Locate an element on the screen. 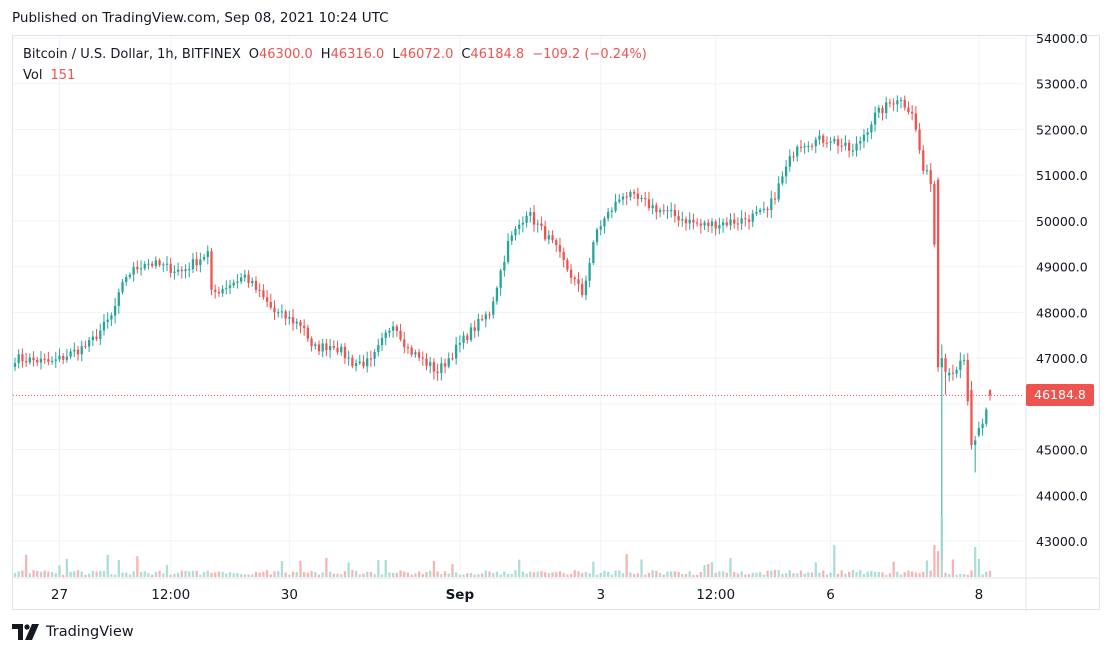 Image resolution: width=1113 pixels, height=655 pixels. symbol-title: Bitcoin / U.S. Dollar, 1h, BITFINEX is located at coordinates (132, 54).